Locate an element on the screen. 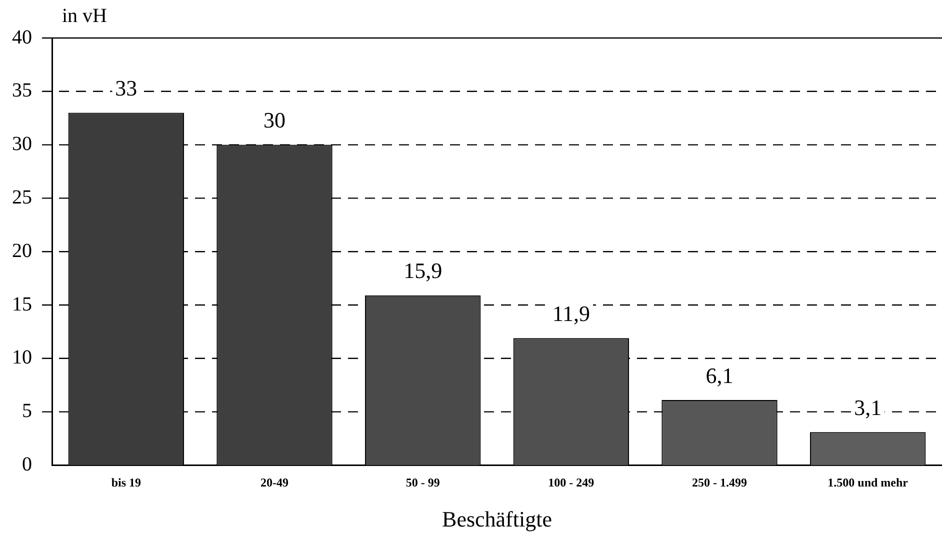 The height and width of the screenshot is (538, 942). x-tick-label: 100 - 249 is located at coordinates (571, 482).